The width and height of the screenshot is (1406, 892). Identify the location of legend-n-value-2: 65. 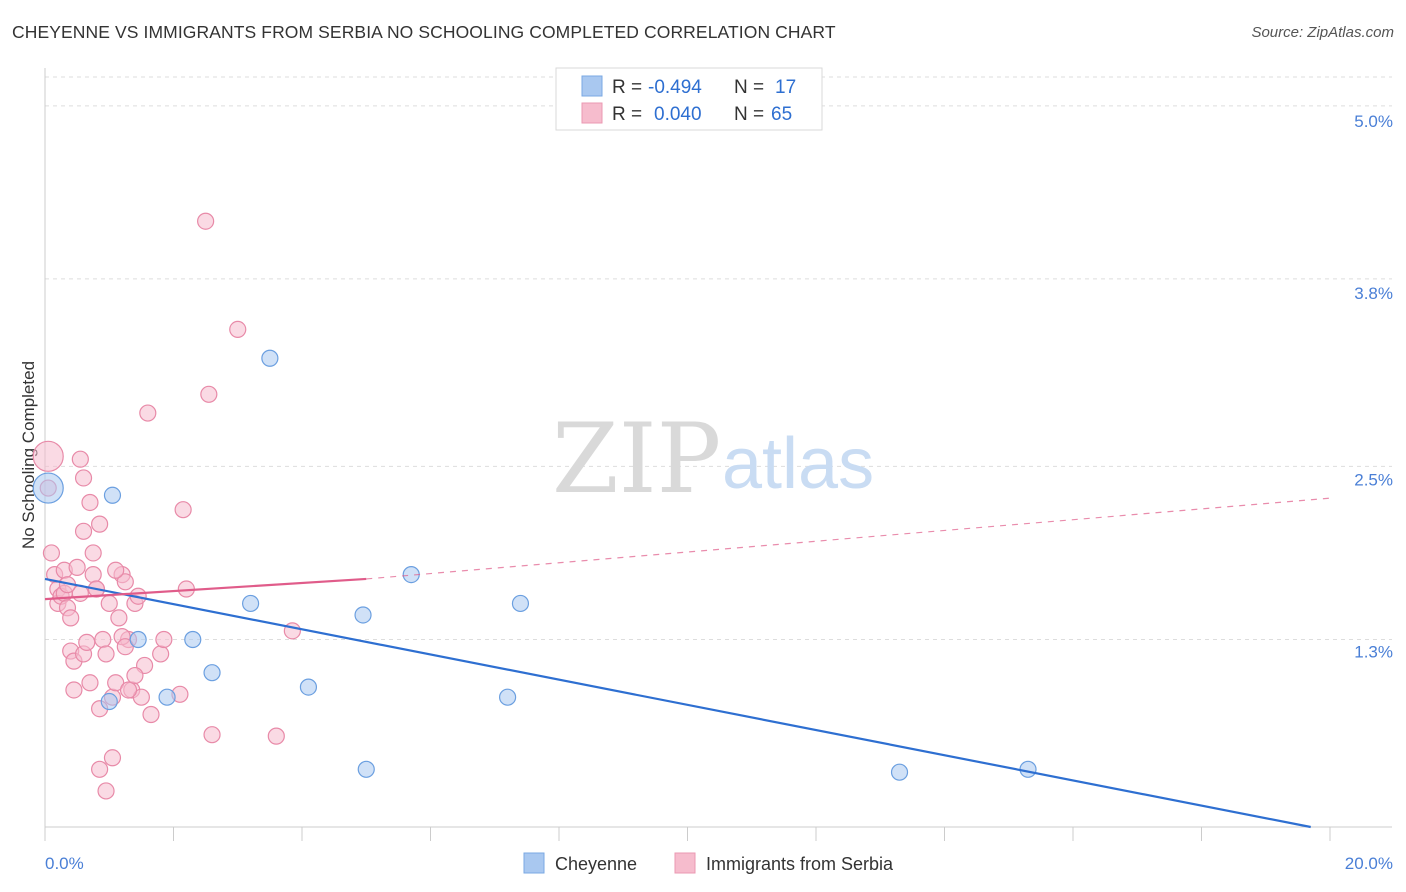
(781, 114).